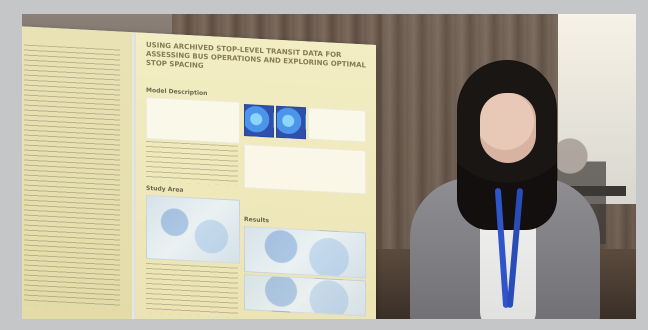  I want to click on face, so click(508, 128).